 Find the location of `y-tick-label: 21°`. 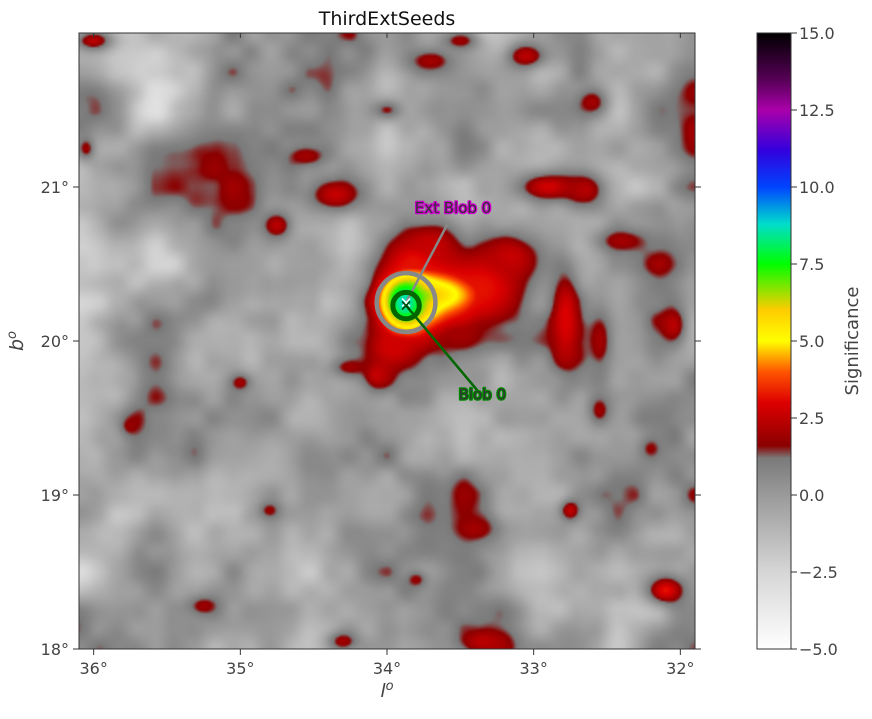

y-tick-label: 21° is located at coordinates (55, 187).